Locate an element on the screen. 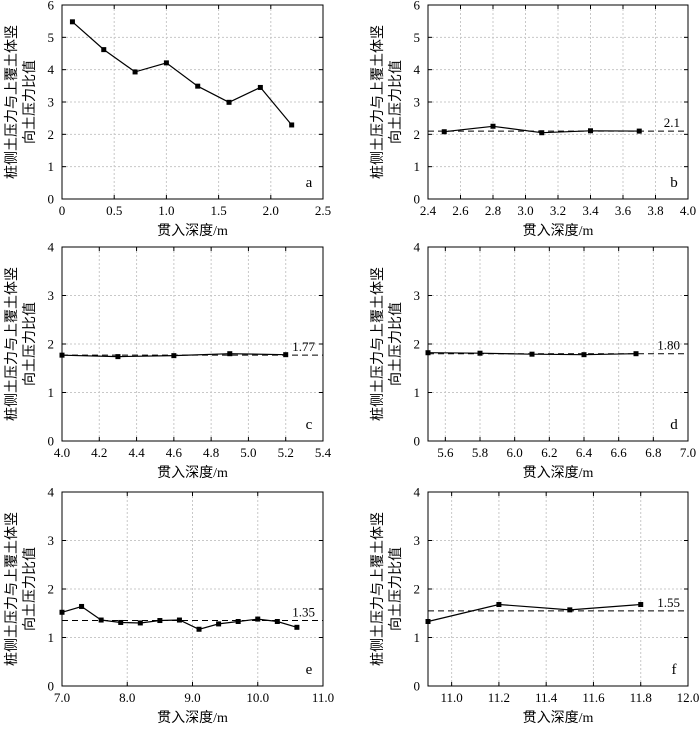 This screenshot has height=733, width=700. x-tick-label: 2.0 is located at coordinates (271, 210).